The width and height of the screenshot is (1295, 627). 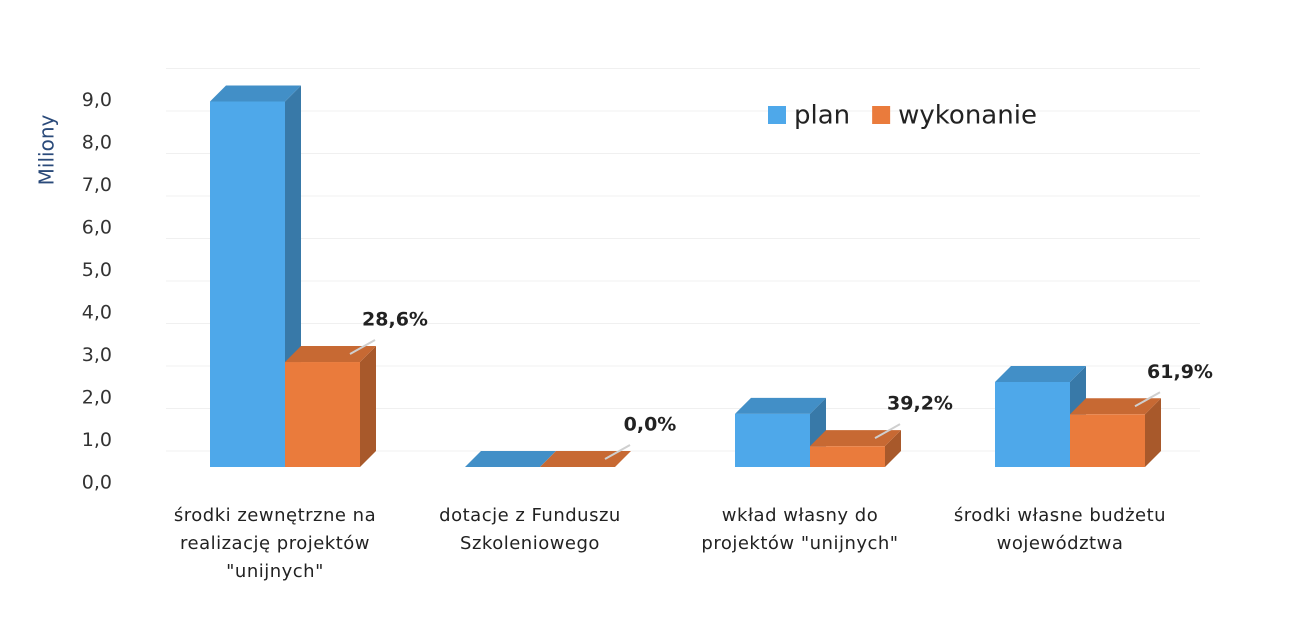 I want to click on data-label: 39,2%, so click(x=920, y=404).